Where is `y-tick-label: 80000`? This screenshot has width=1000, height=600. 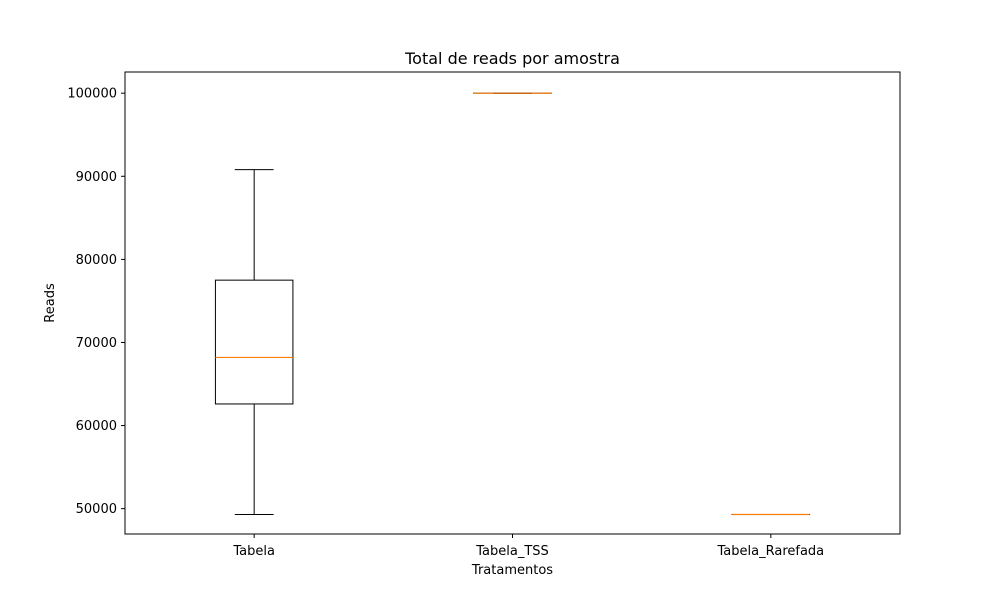
y-tick-label: 80000 is located at coordinates (96, 260).